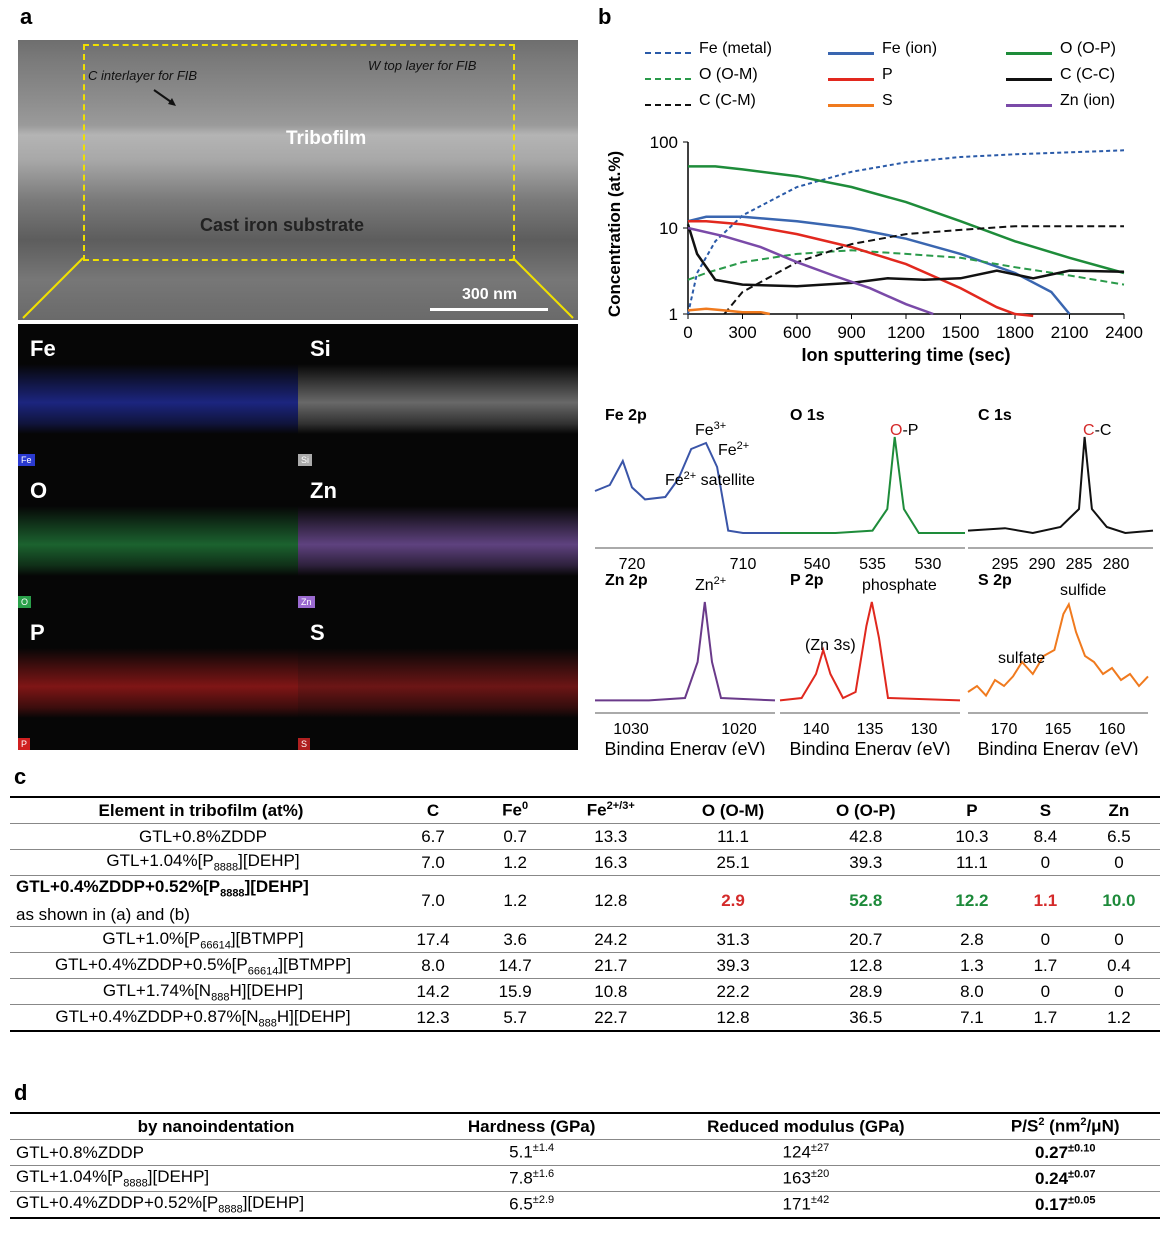  Describe the element at coordinates (201, 992) in the screenshot. I see `row-label: GTL+1.74%[N888H][DEHP]` at that location.